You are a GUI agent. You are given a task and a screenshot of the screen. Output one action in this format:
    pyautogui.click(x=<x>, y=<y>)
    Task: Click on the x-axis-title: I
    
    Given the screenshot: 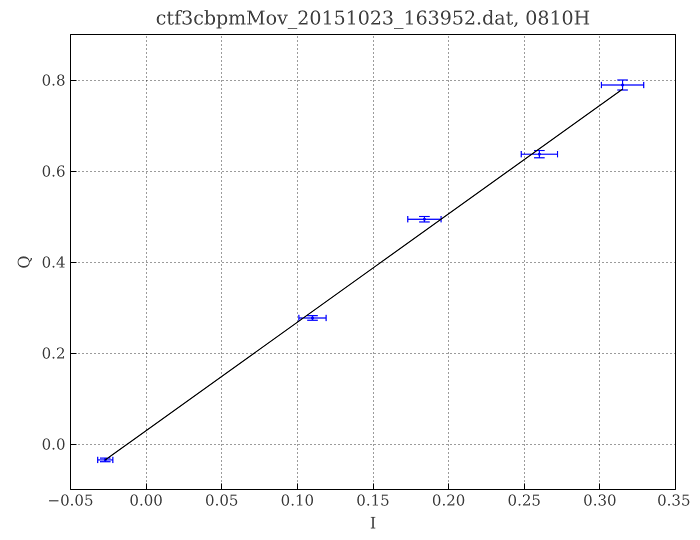 What is the action you would take?
    pyautogui.click(x=373, y=523)
    